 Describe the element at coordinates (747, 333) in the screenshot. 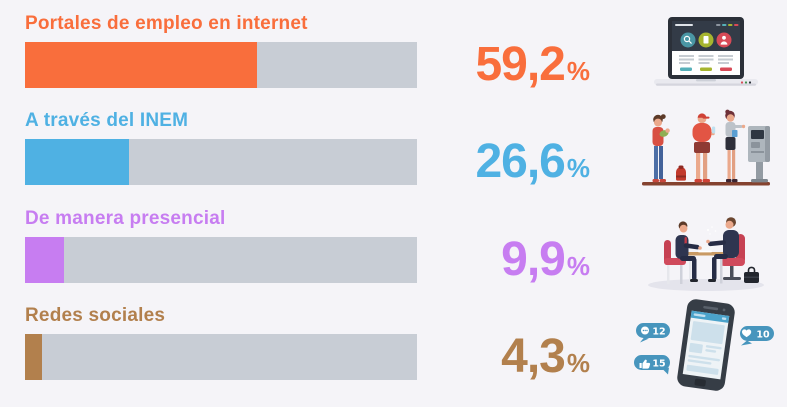

I see `heart-icon` at that location.